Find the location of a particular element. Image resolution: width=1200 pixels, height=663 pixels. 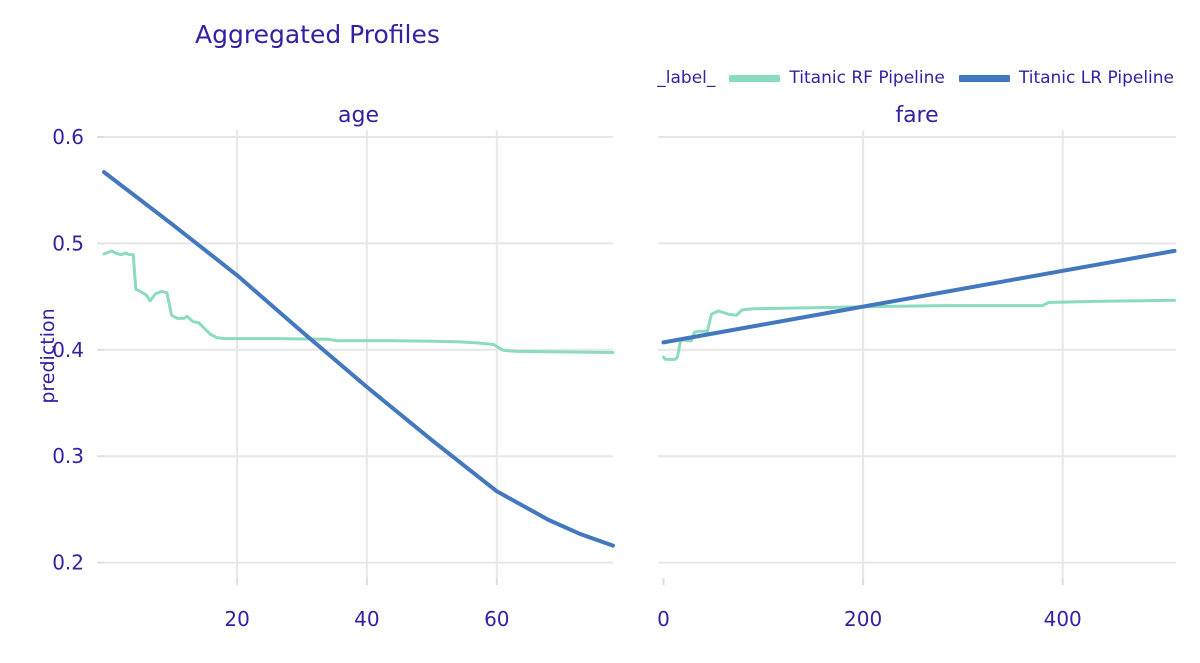

facet-title-age: age is located at coordinates (358, 115).